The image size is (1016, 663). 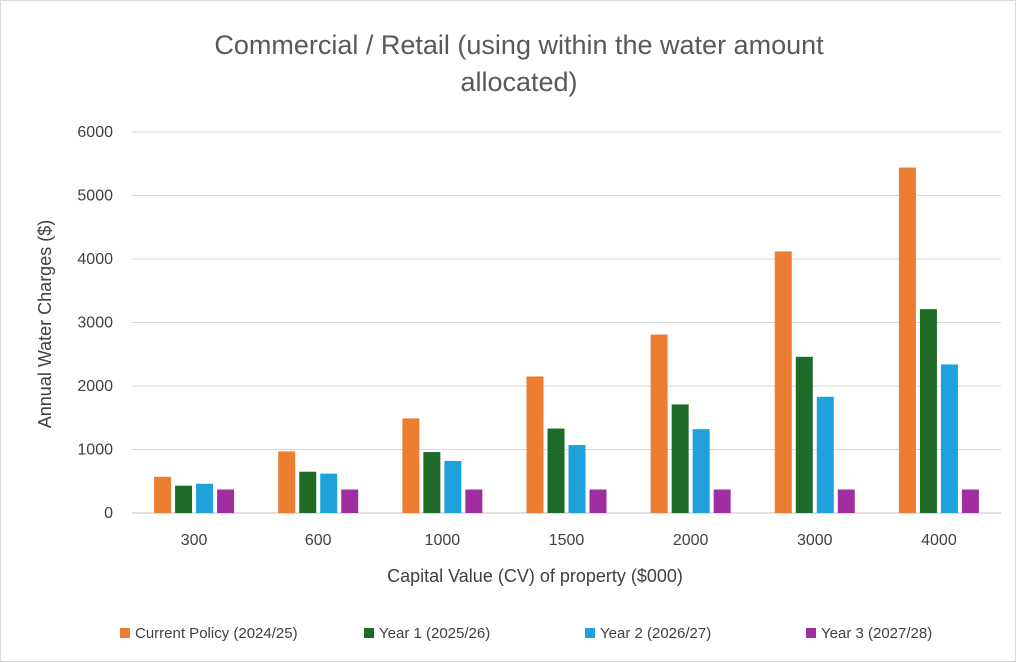 I want to click on y-tick-label: 4000, so click(x=95, y=259).